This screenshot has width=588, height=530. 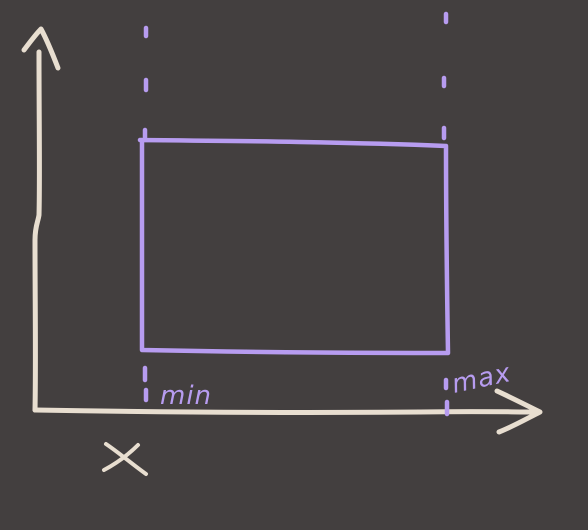 What do you see at coordinates (518, 411) in the screenshot?
I see `x-axis-arrowhead` at bounding box center [518, 411].